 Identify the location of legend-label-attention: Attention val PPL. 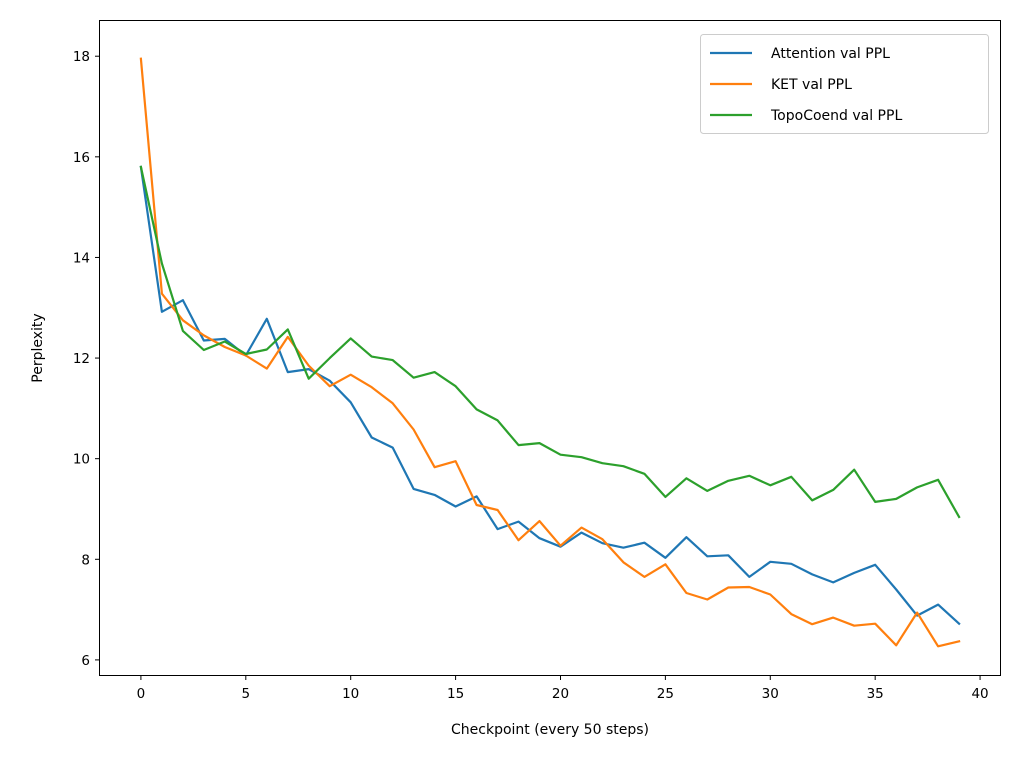
(830, 54).